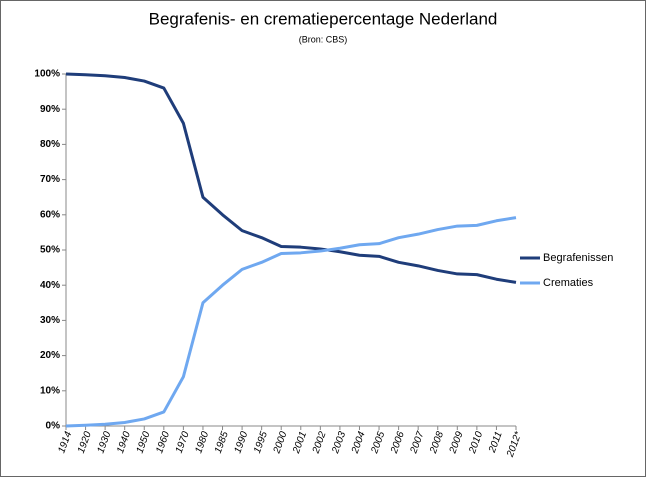 The height and width of the screenshot is (477, 646). Describe the element at coordinates (323, 39) in the screenshot. I see `chart-subtitle: (Bron: CBS)` at that location.